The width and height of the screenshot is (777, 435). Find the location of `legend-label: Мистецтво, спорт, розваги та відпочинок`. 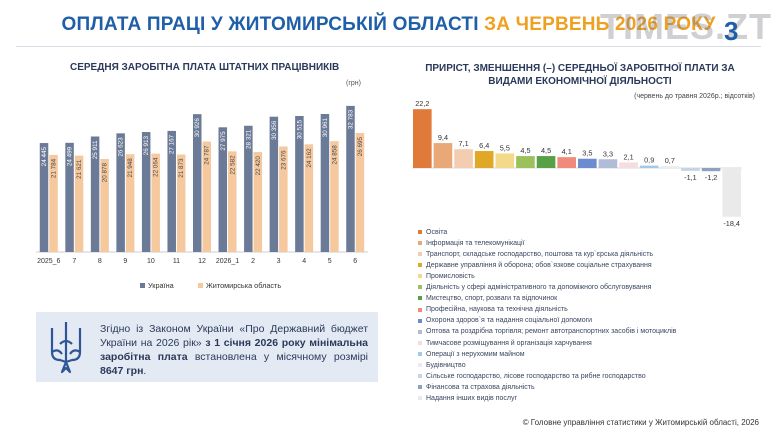

legend-label: Мистецтво, спорт, розваги та відпочинок is located at coordinates (492, 299).